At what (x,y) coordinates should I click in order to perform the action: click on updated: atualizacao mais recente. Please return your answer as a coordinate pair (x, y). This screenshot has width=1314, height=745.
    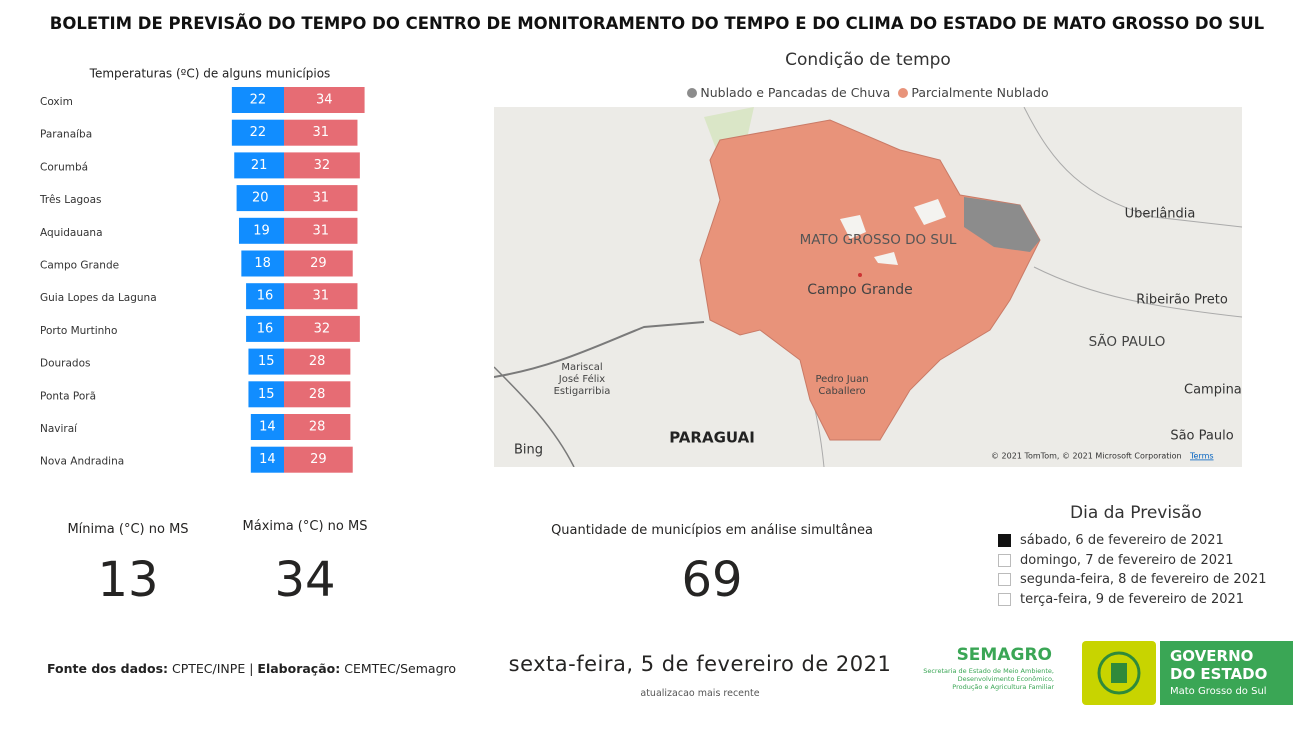
    Looking at the image, I should click on (700, 693).